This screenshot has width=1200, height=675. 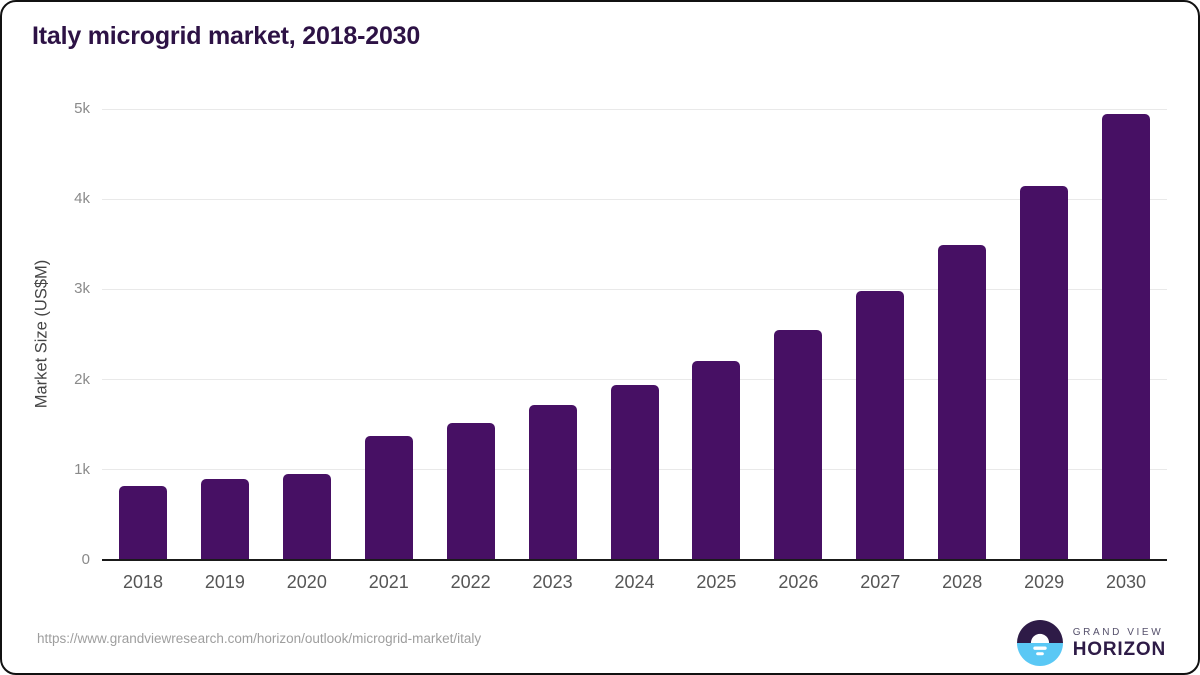 I want to click on bar-2029, so click(x=1044, y=373).